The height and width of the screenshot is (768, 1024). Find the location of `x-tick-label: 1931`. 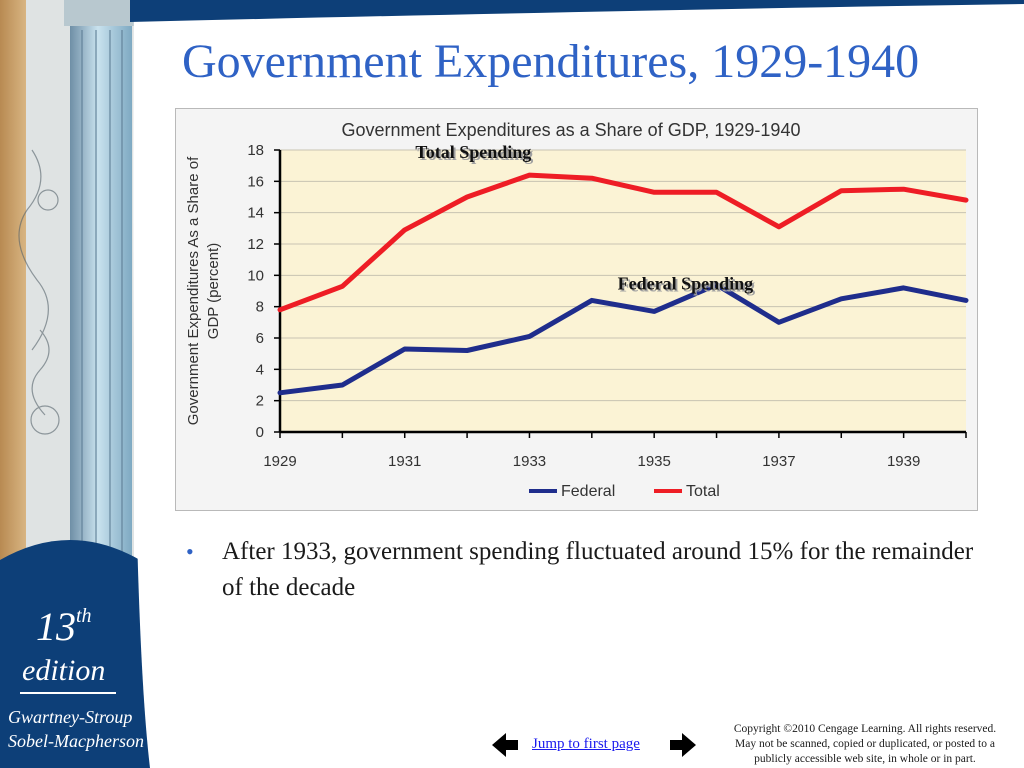

x-tick-label: 1931 is located at coordinates (404, 461).